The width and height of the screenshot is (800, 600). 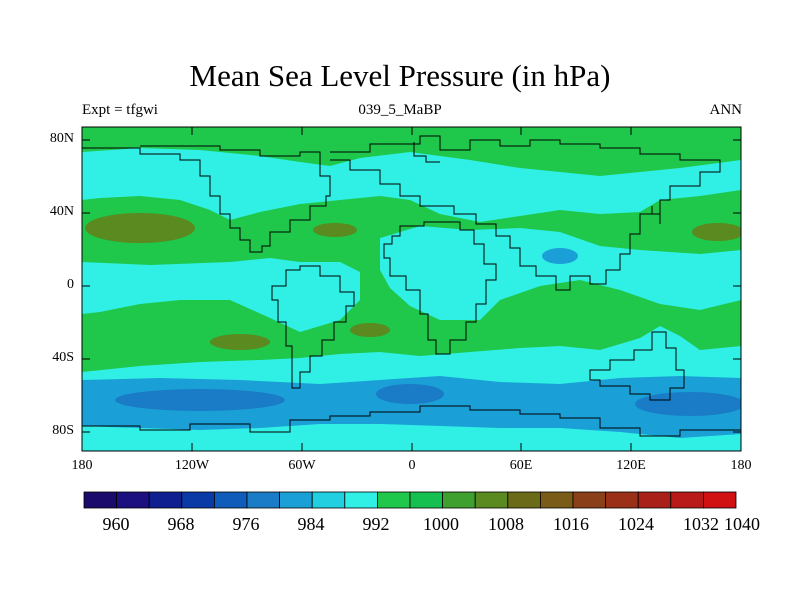 I want to click on period-label: 039_5_MaBP, so click(x=400, y=110).